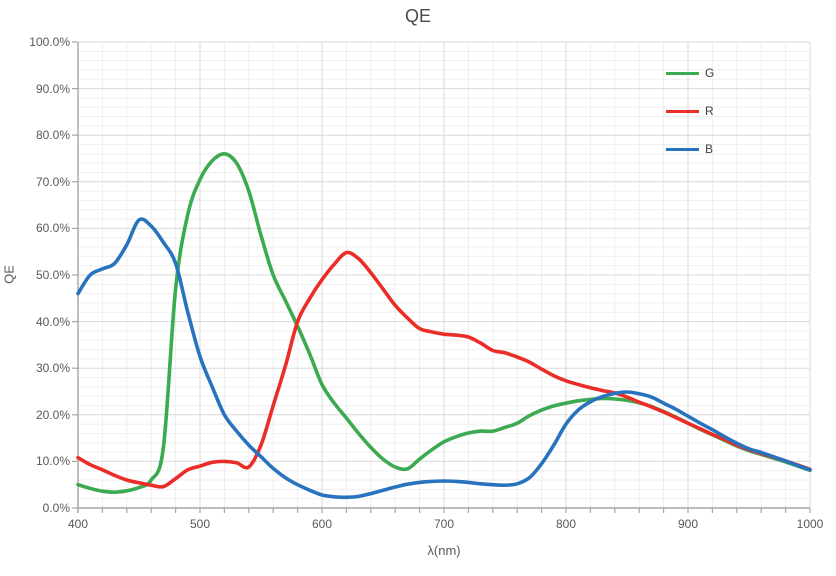 The image size is (836, 576). I want to click on y-tick-label: 90.0%, so click(52, 88).